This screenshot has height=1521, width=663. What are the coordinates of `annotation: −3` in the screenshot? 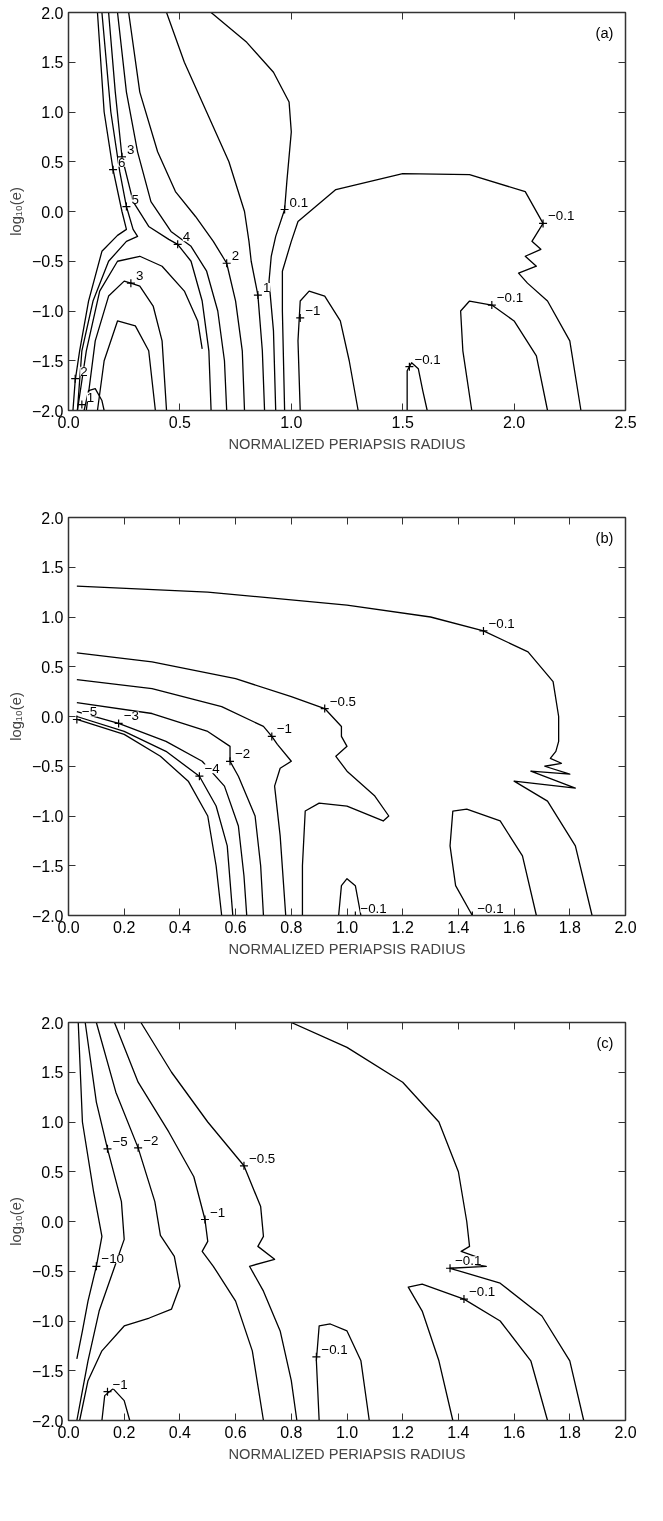 It's located at (131, 716).